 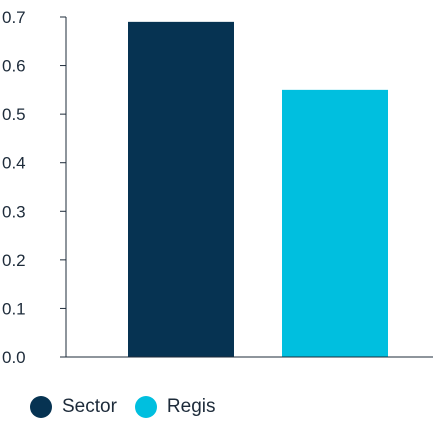 I want to click on y-tick-label: 0.7, so click(x=14, y=17).